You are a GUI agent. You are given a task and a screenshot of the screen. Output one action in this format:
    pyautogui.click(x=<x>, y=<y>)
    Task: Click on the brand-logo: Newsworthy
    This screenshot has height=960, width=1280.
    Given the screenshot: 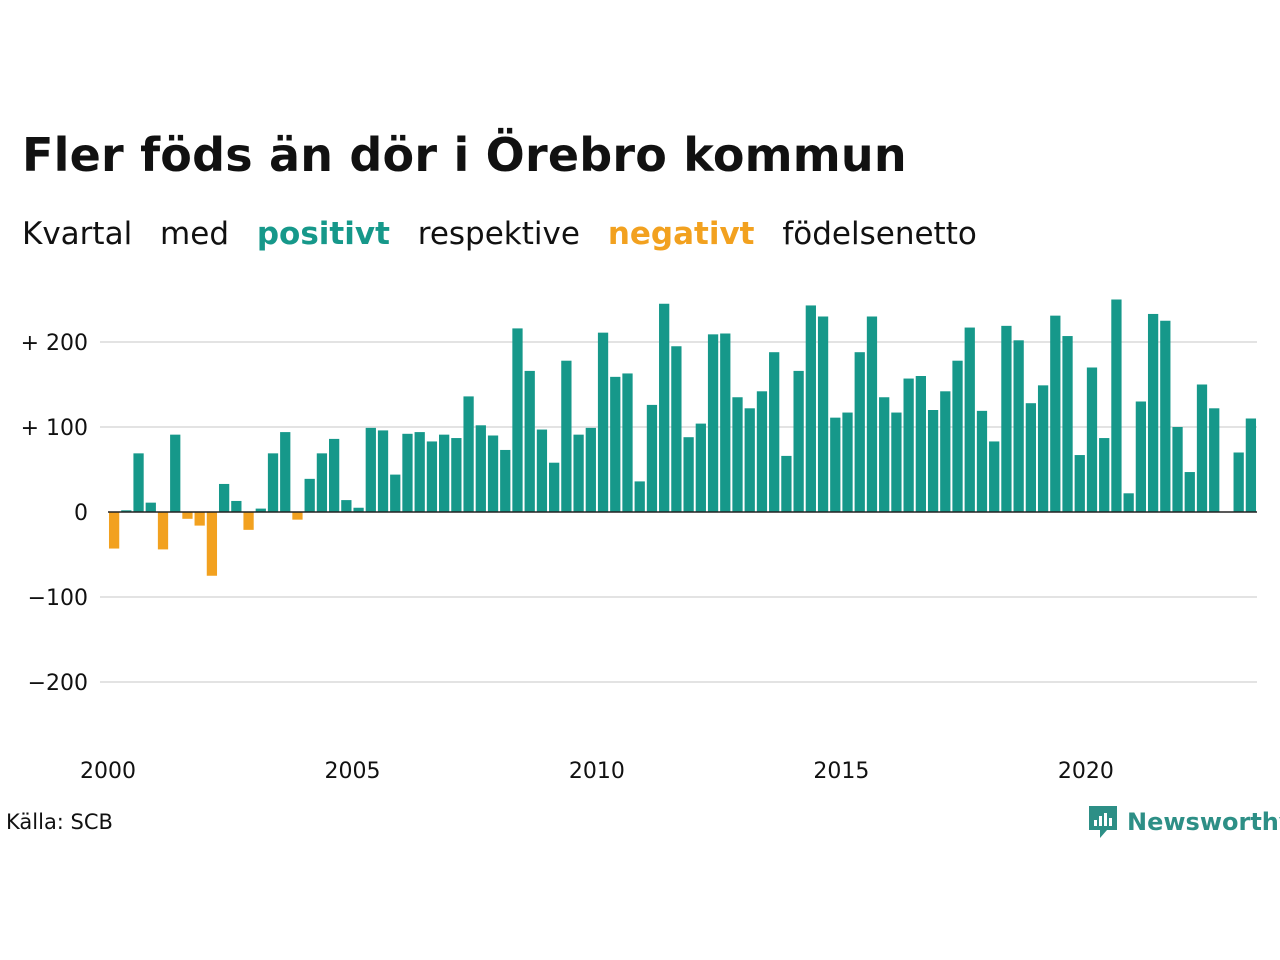 What is the action you would take?
    pyautogui.click(x=1183, y=822)
    